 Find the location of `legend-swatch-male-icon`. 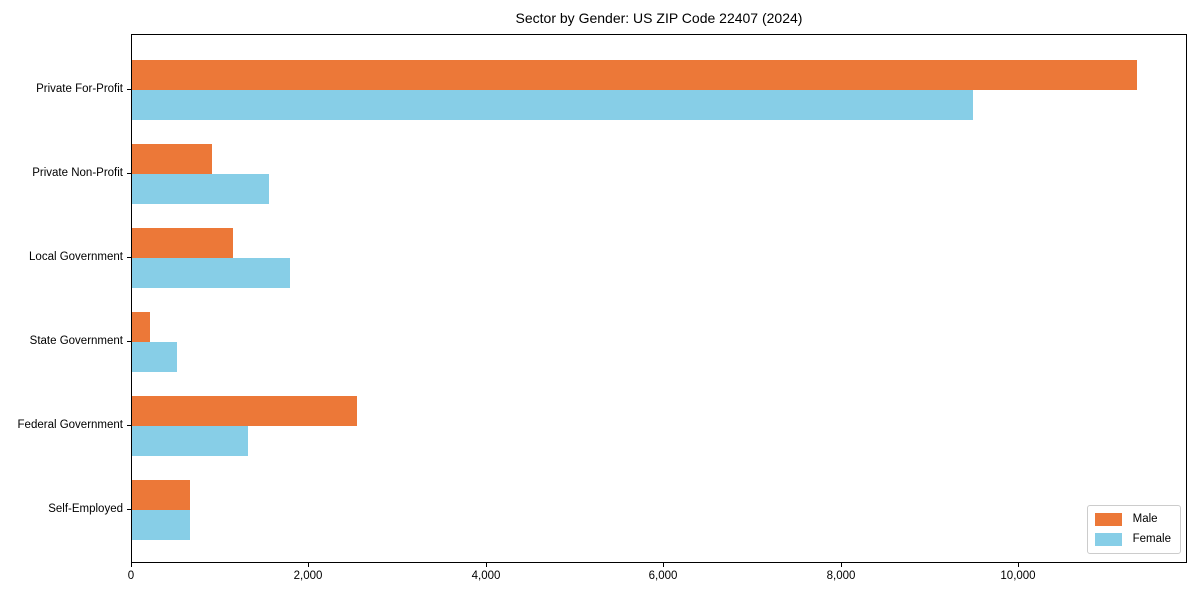

legend-swatch-male-icon is located at coordinates (1108, 519).